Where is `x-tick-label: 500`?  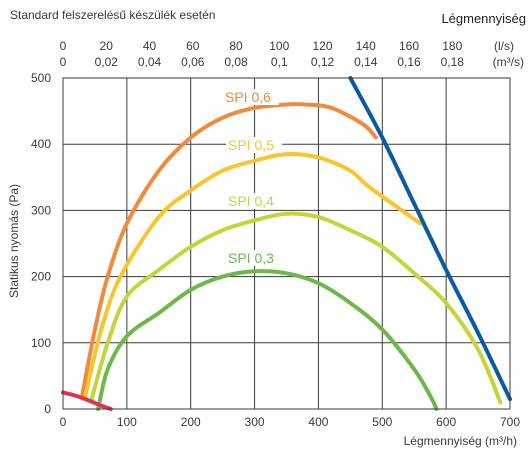 x-tick-label: 500 is located at coordinates (382, 422).